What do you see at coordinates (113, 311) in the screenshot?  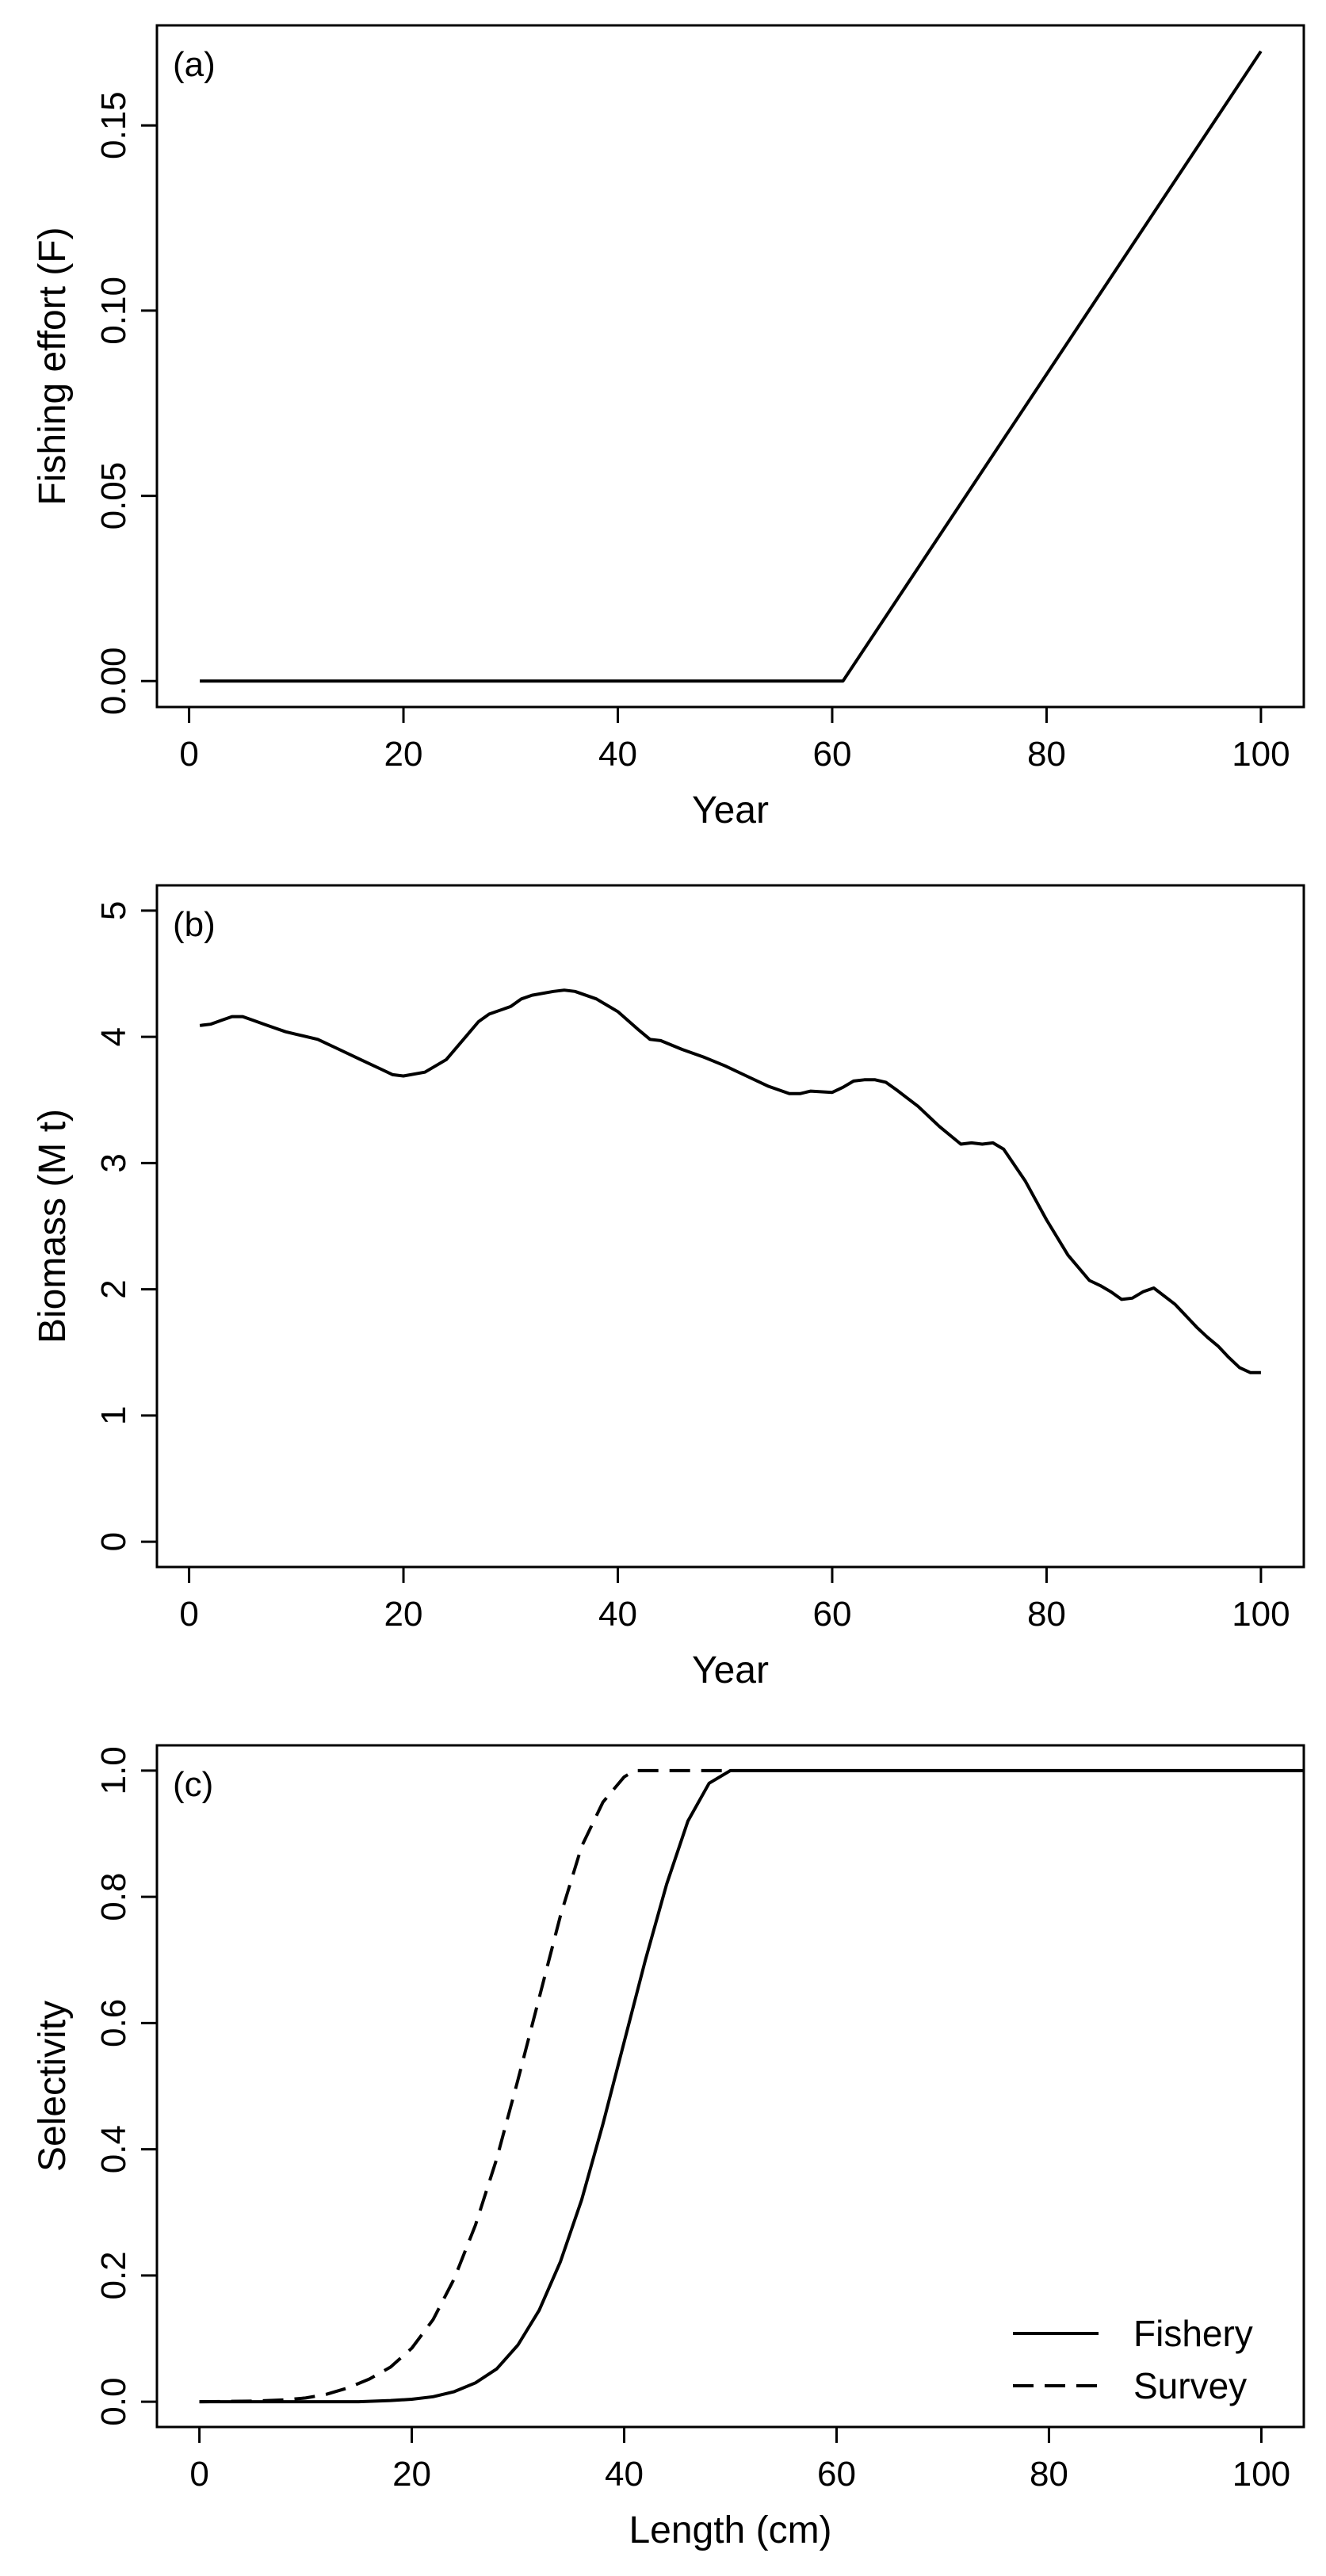 I see `y-tick-label: 0.10` at bounding box center [113, 311].